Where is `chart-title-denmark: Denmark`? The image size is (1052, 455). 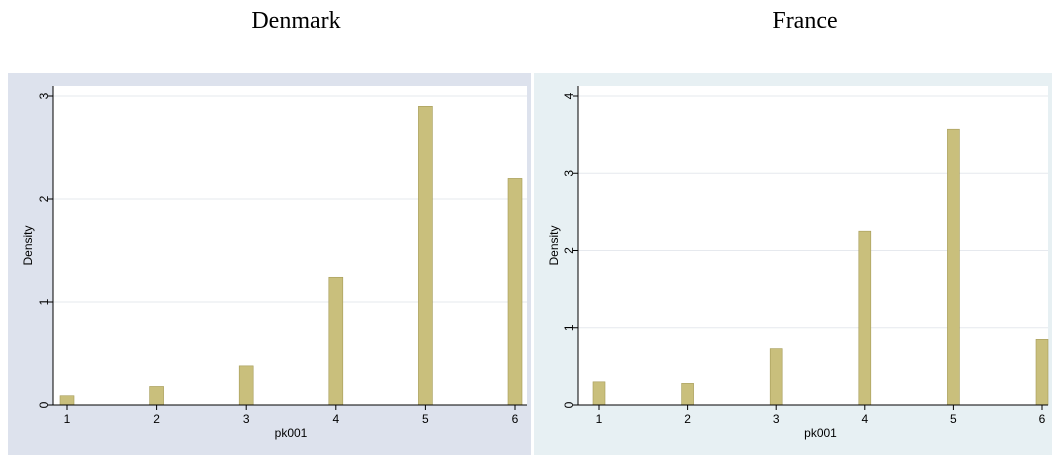 chart-title-denmark: Denmark is located at coordinates (296, 21).